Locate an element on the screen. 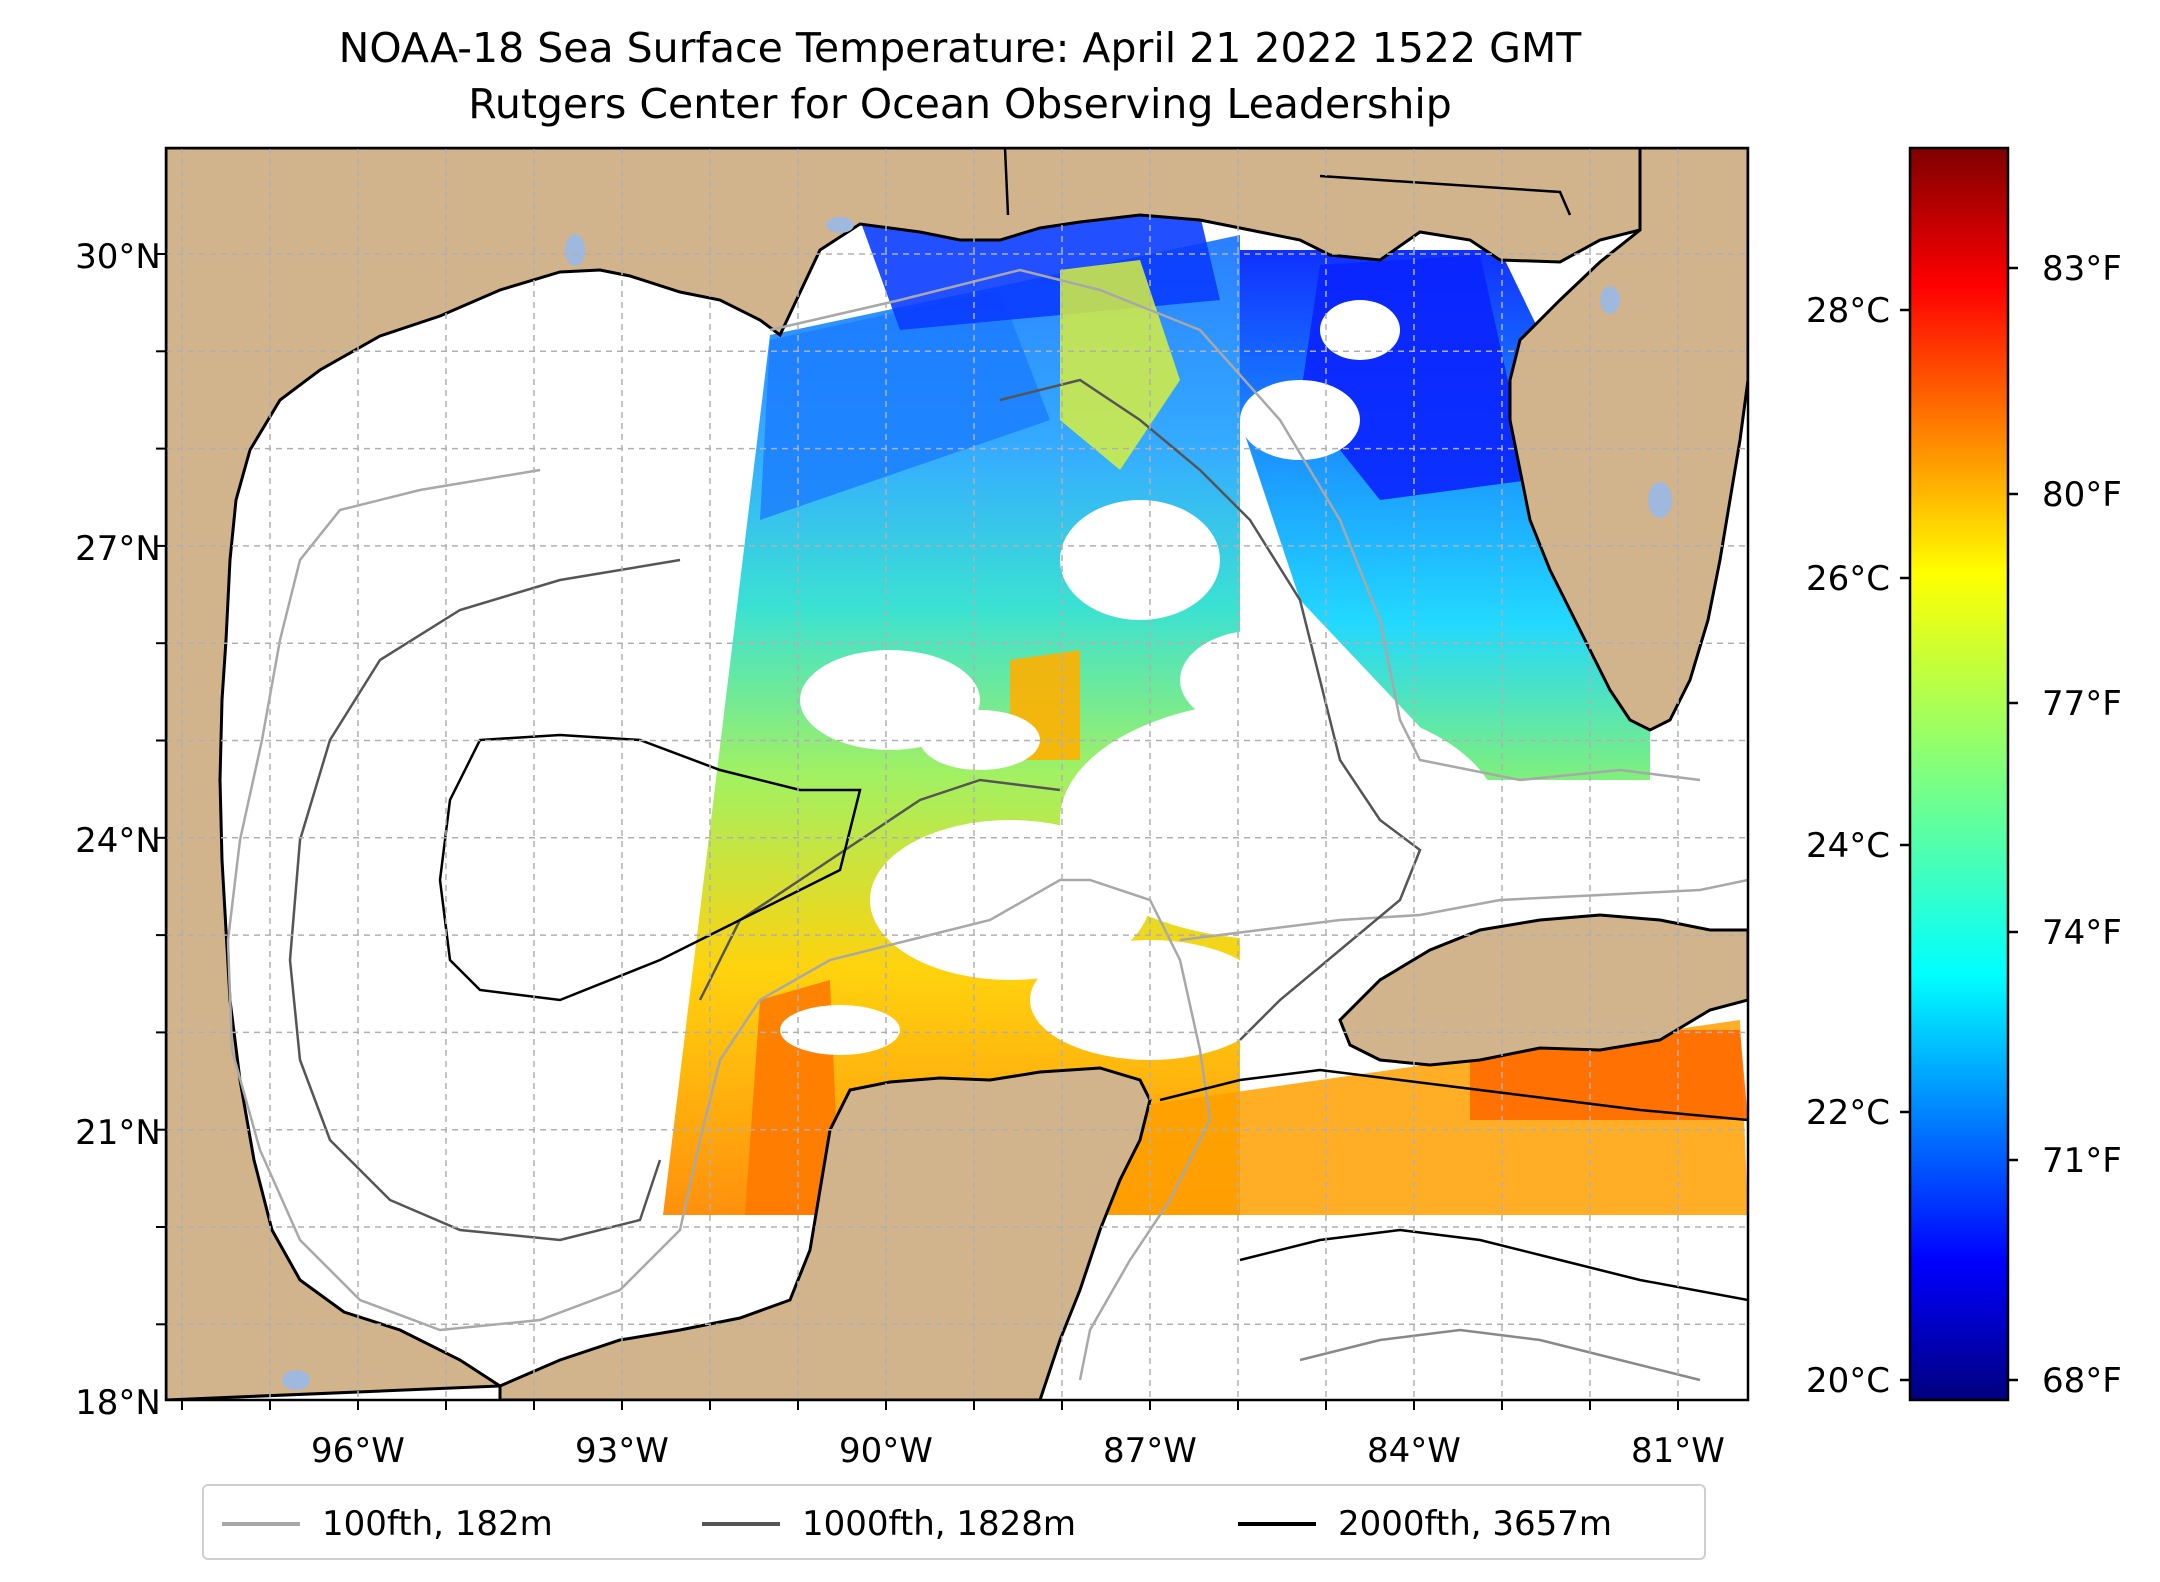  legend-item-1000fth: 1000fth, 1828m is located at coordinates (889, 1524).